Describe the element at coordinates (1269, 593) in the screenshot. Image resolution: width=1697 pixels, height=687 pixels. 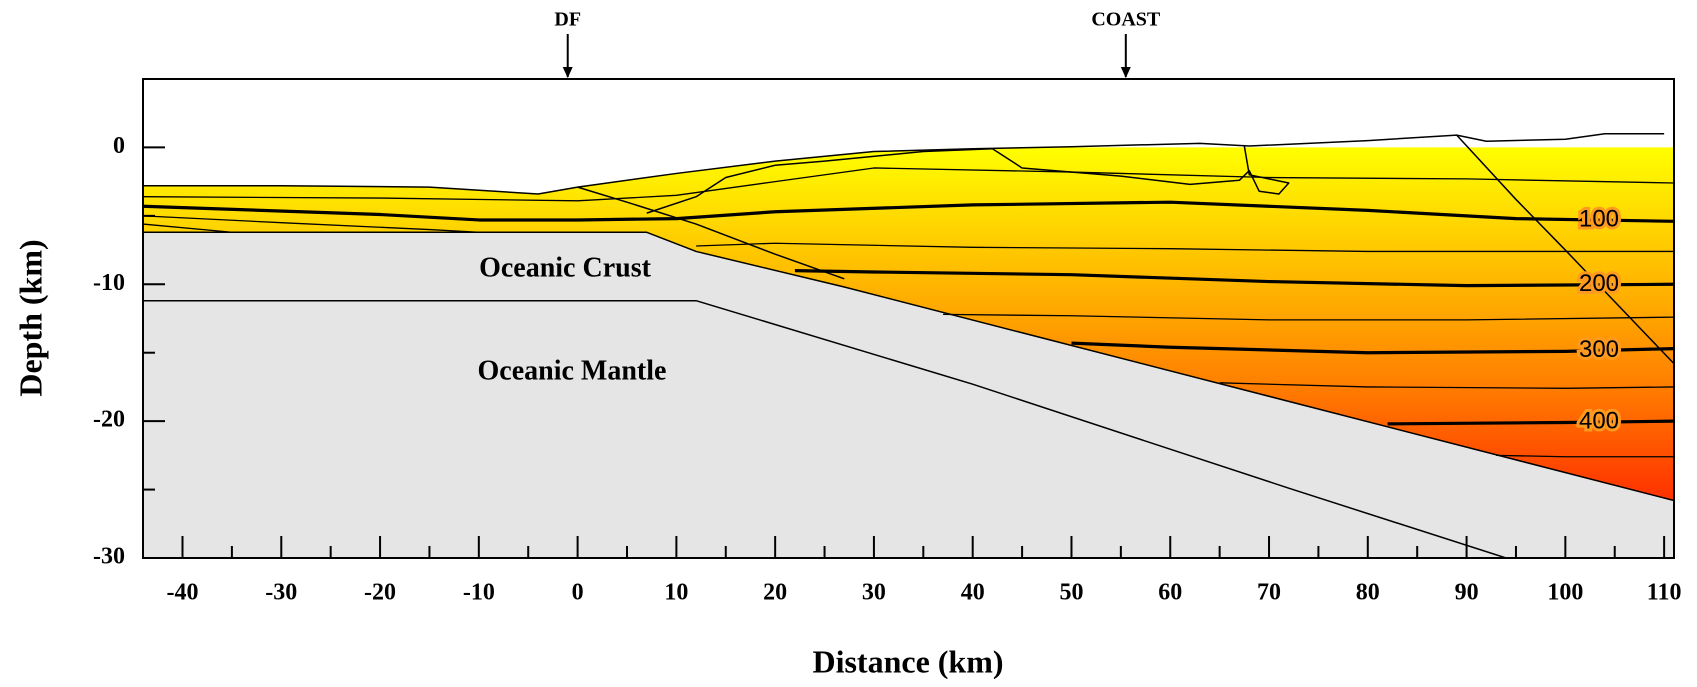
I see `x-tick-label: 70` at that location.